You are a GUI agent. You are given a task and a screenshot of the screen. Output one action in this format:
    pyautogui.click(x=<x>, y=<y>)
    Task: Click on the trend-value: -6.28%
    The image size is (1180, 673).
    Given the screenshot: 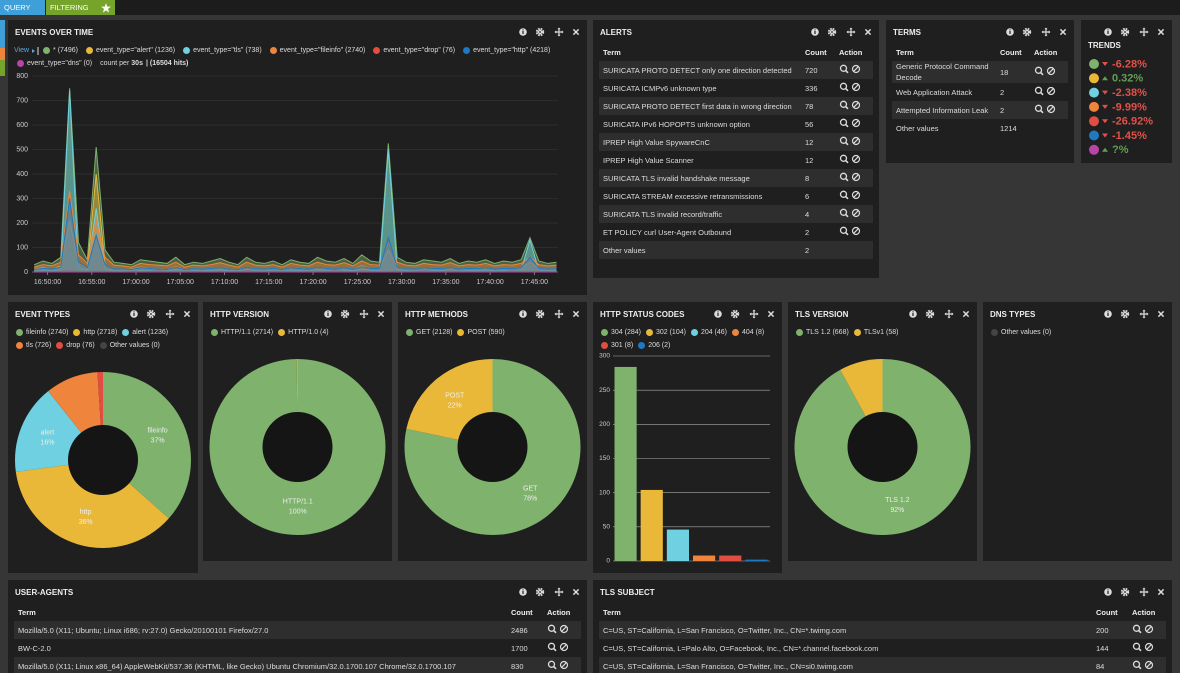 What is the action you would take?
    pyautogui.click(x=1129, y=64)
    